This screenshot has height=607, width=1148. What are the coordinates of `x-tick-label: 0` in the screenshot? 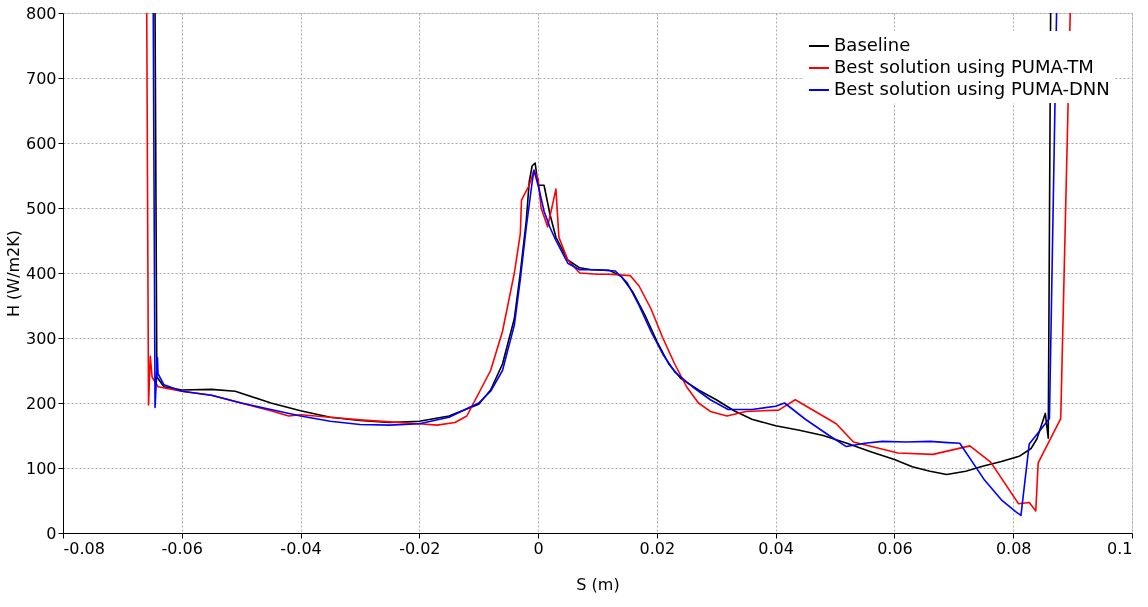 It's located at (538, 548).